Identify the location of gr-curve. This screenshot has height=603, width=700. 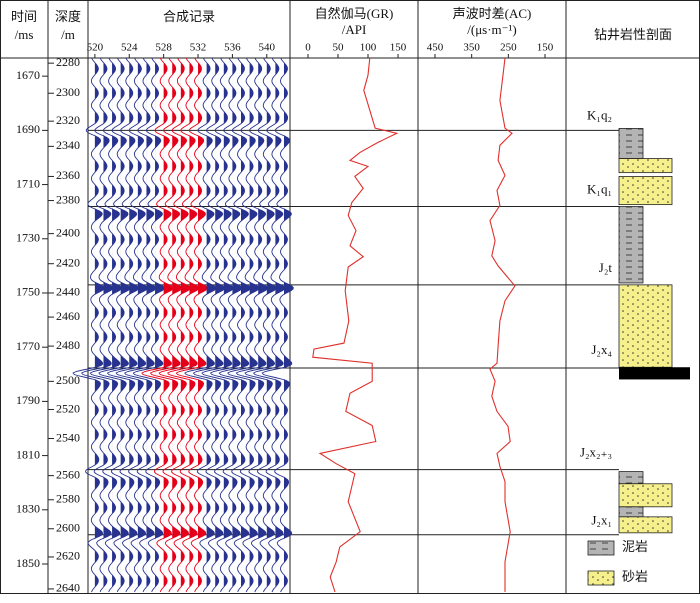
(355, 325).